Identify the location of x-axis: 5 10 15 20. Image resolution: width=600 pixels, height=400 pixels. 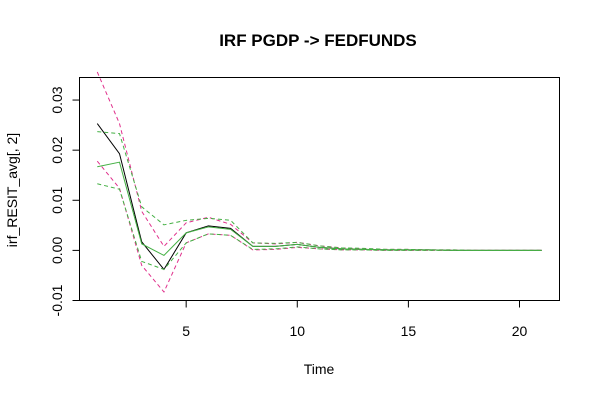
(355, 319).